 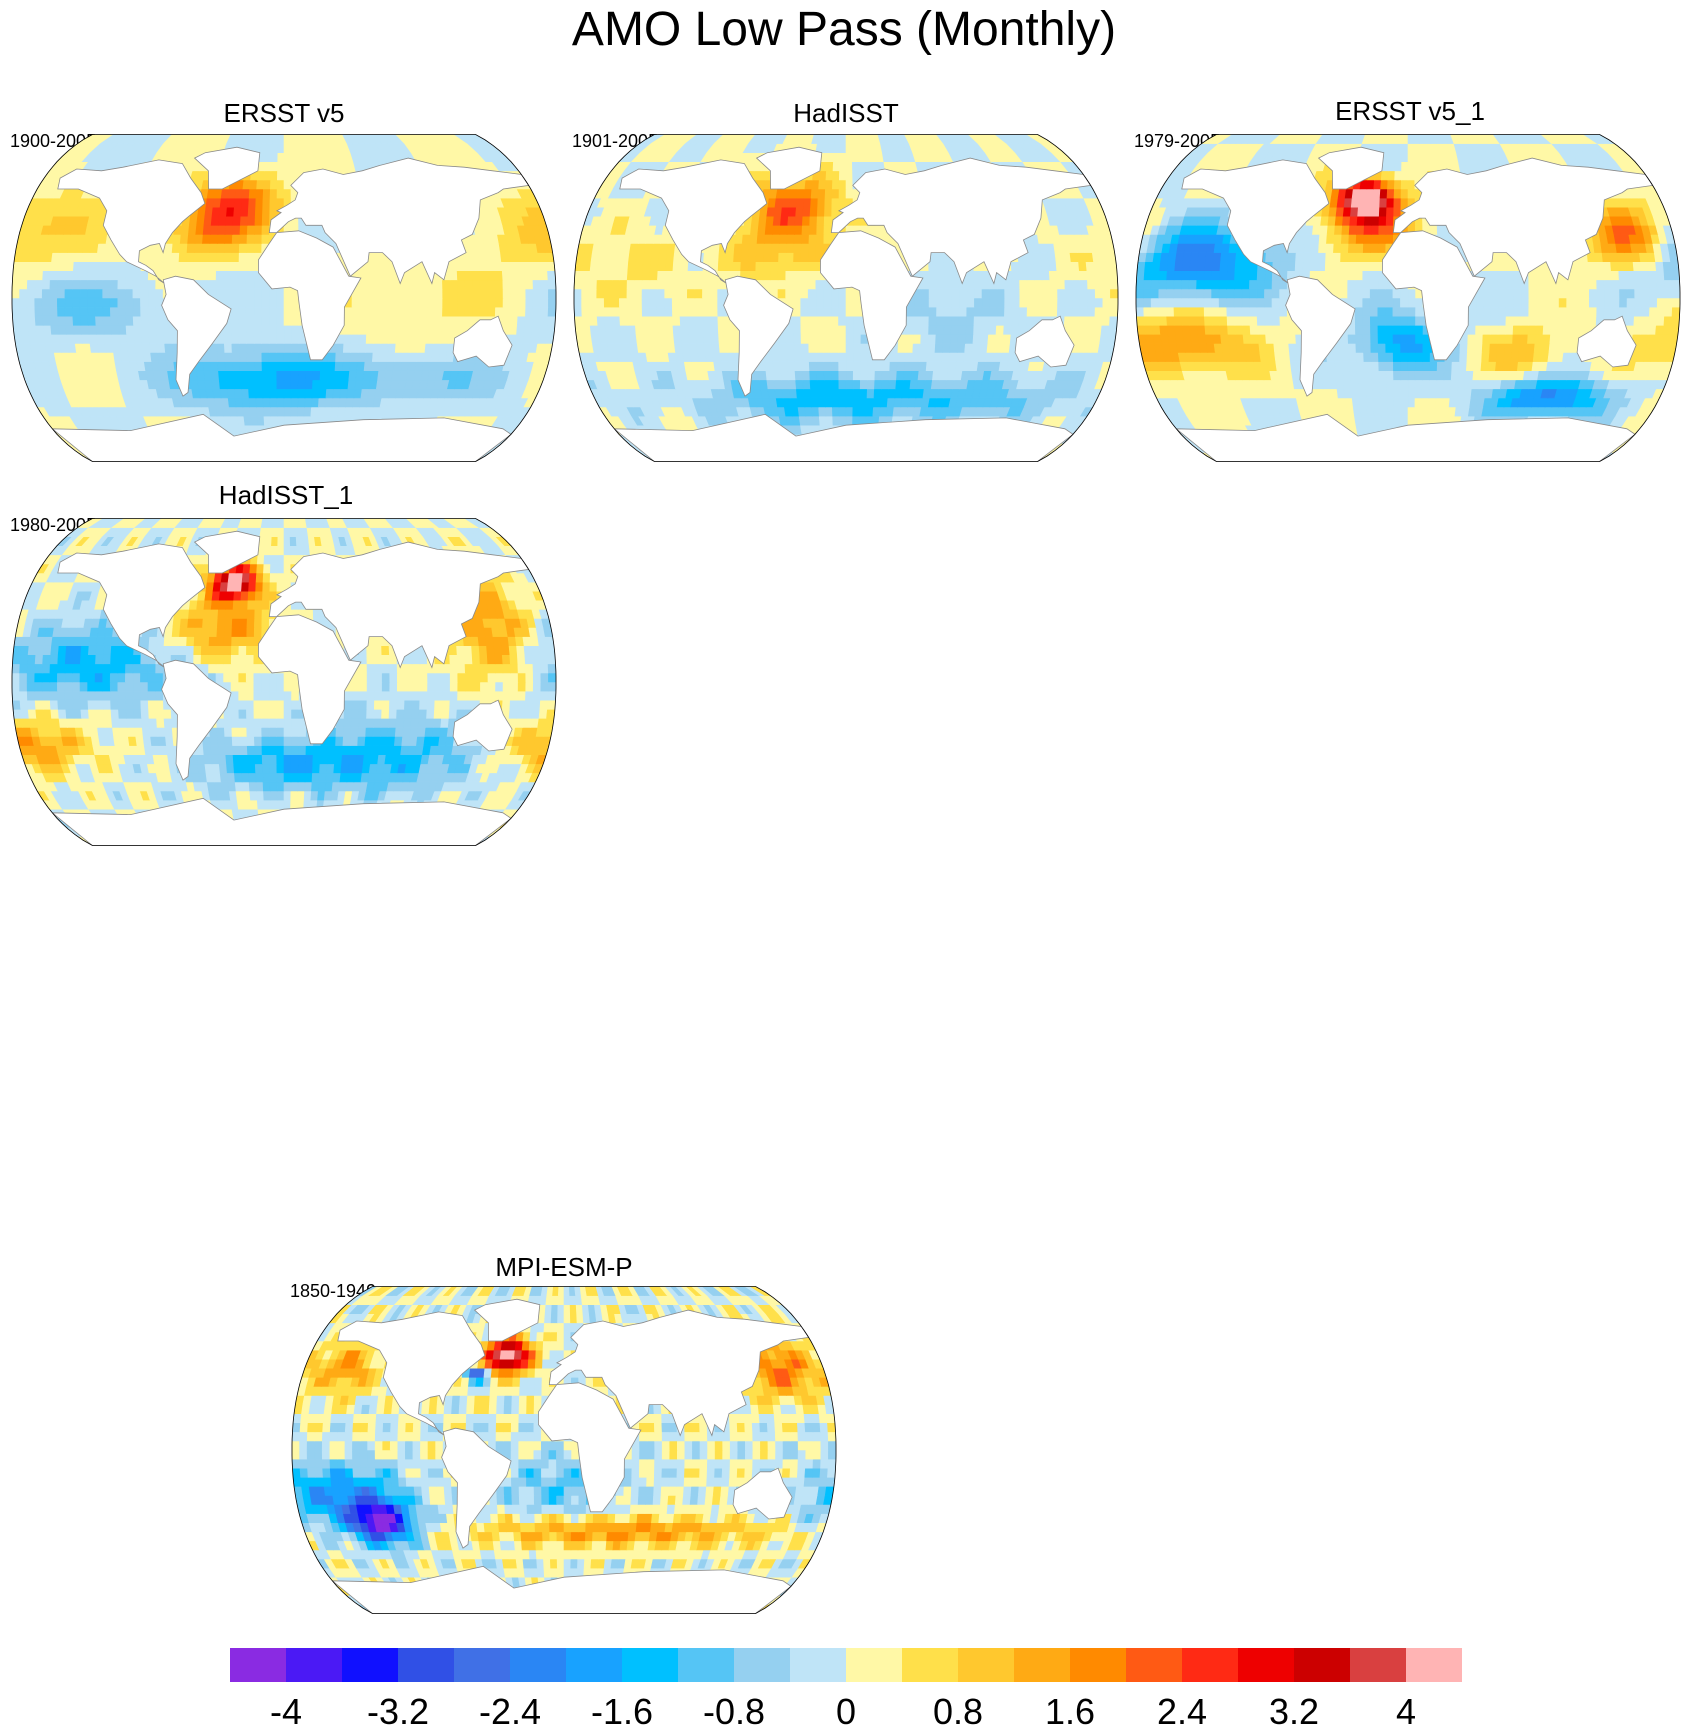 What do you see at coordinates (563, 1267) in the screenshot?
I see `panel-title-mpi-esm-p: MPI-ESM-P` at bounding box center [563, 1267].